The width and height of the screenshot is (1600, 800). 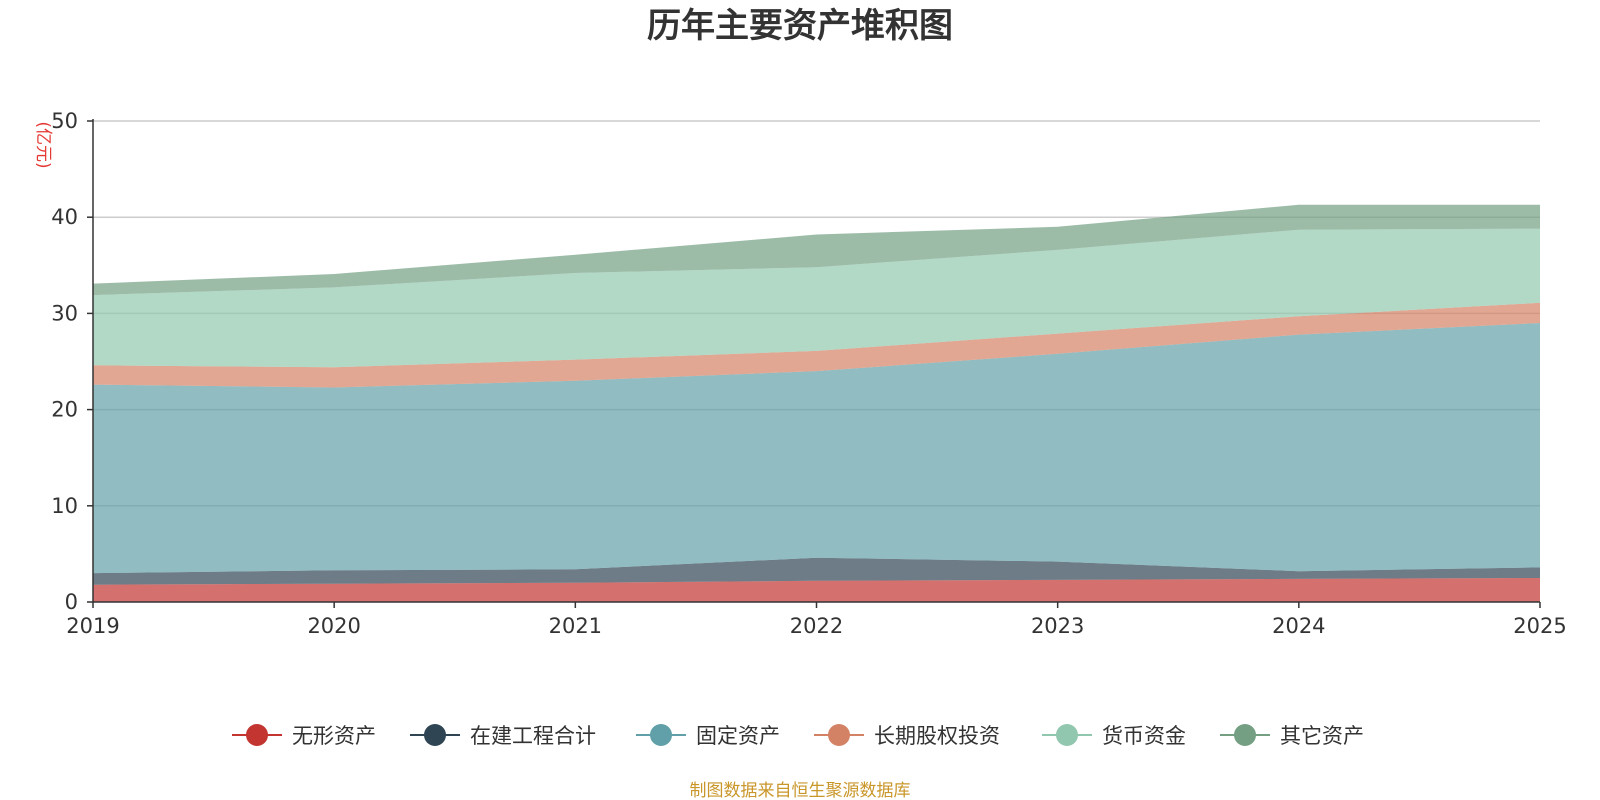 I want to click on legend-item-5: 货币资金, so click(x=1114, y=736).